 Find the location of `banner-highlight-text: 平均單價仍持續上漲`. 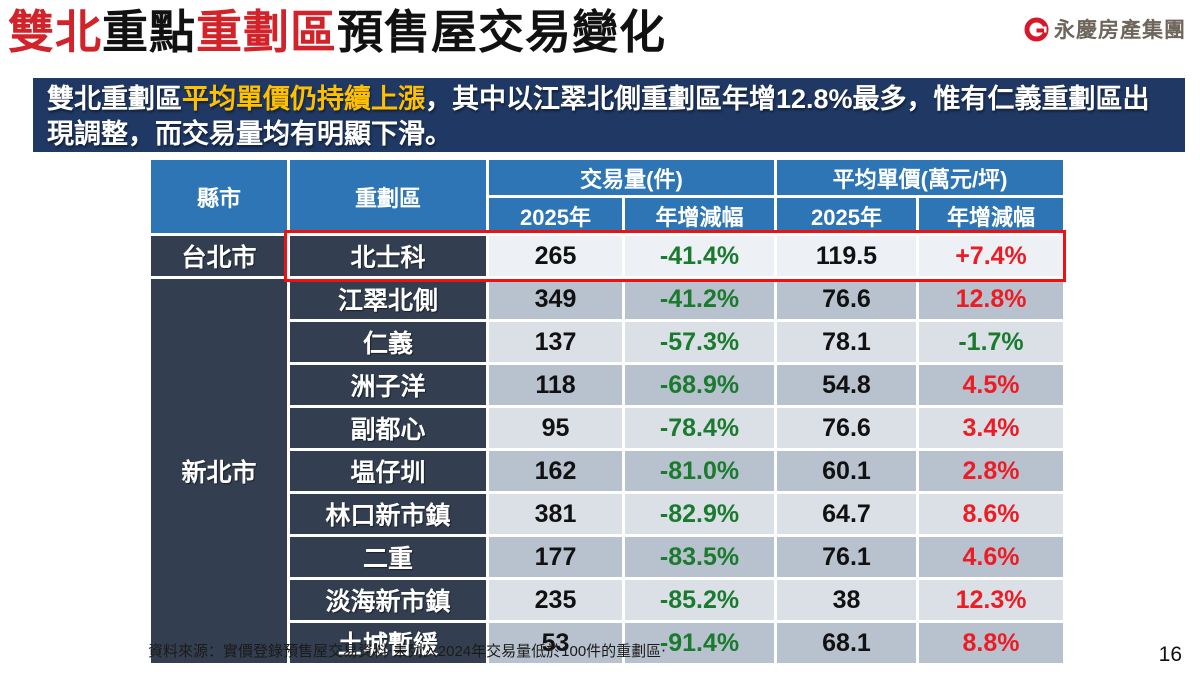

banner-highlight-text: 平均單價仍持續上漲 is located at coordinates (303, 99).